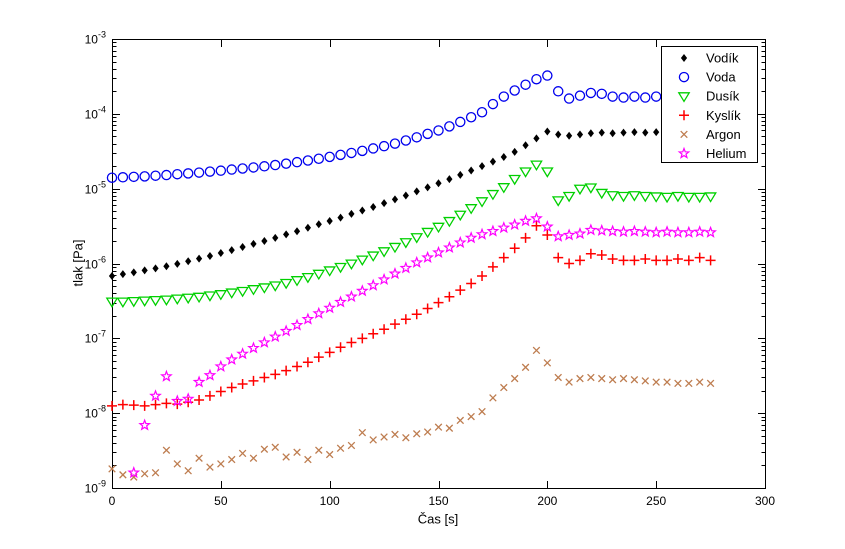 Image resolution: width=845 pixels, height=549 pixels. What do you see at coordinates (112, 501) in the screenshot?
I see `x-tick-label: 0` at bounding box center [112, 501].